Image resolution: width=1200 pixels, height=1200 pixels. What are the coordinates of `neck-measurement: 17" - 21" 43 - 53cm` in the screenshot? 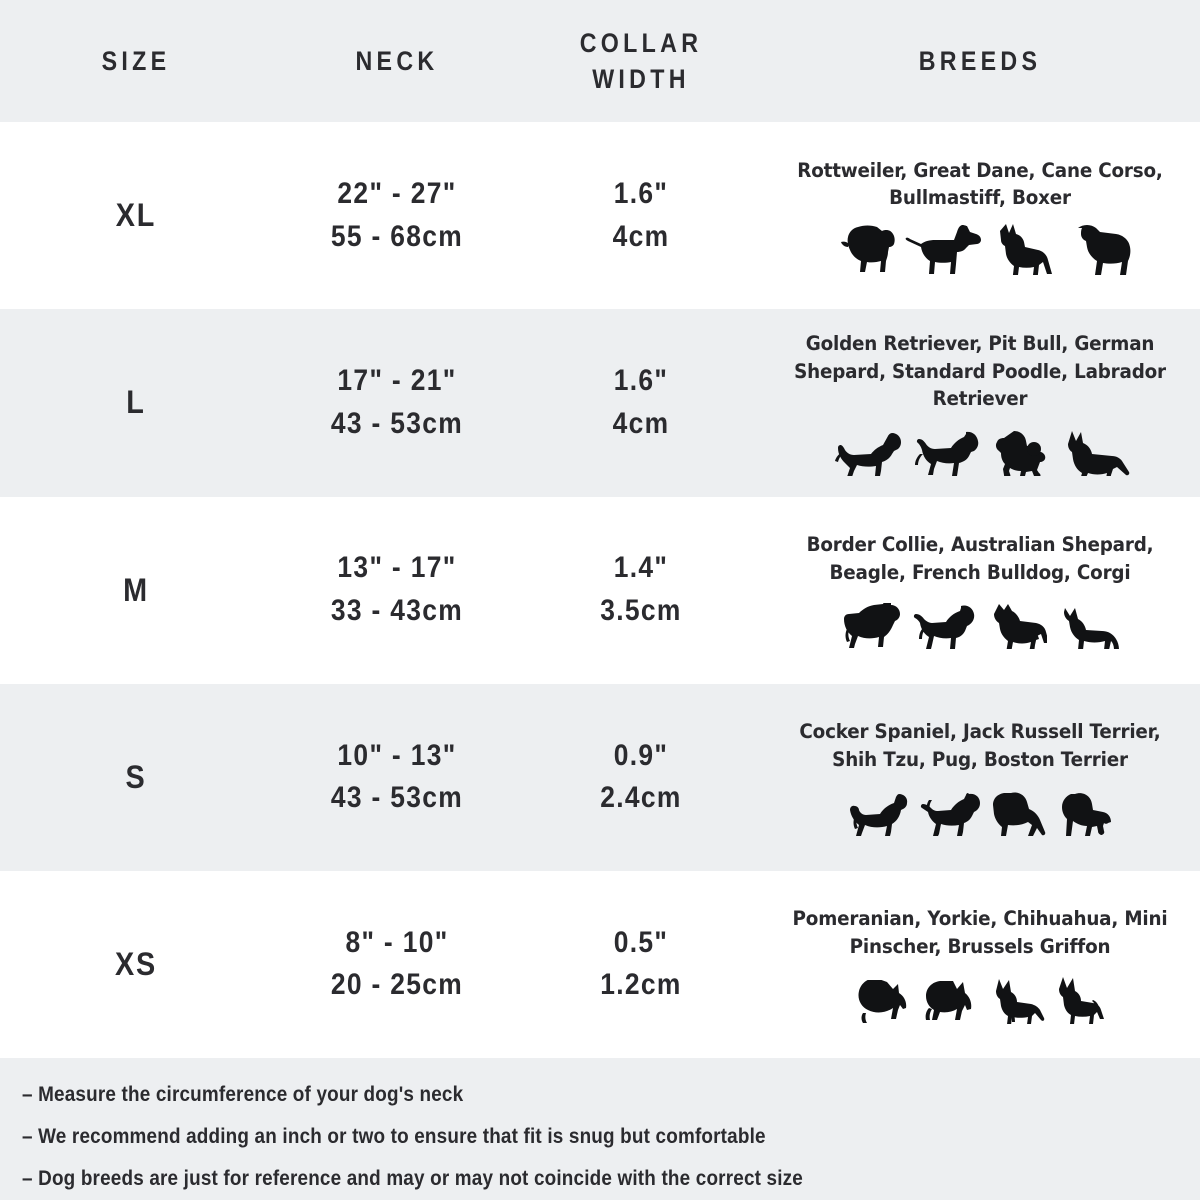 It's located at (397, 402).